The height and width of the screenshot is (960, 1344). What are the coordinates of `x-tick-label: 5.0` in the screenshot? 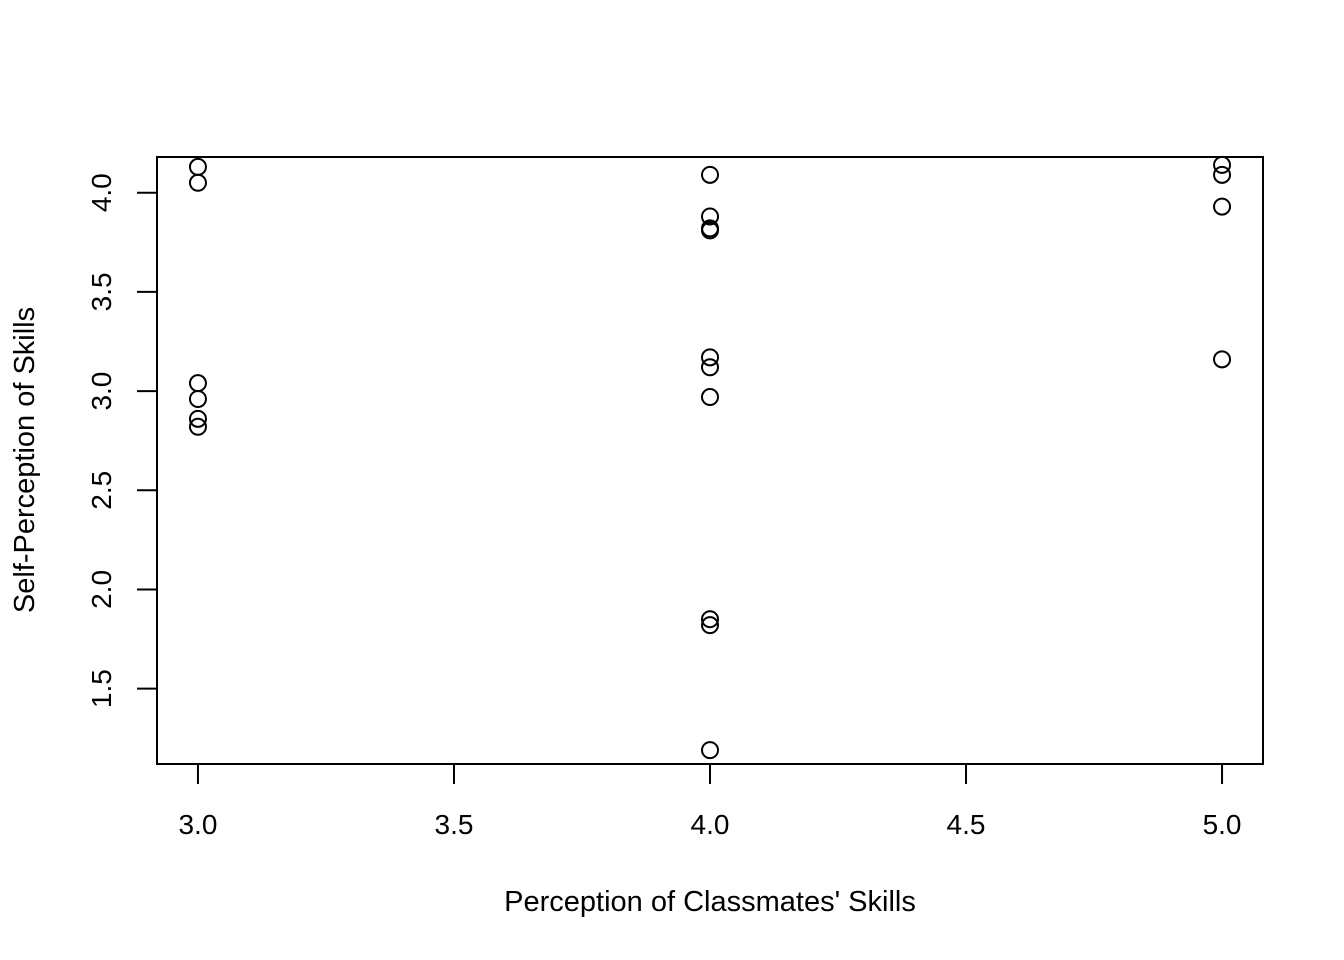 It's located at (1222, 824).